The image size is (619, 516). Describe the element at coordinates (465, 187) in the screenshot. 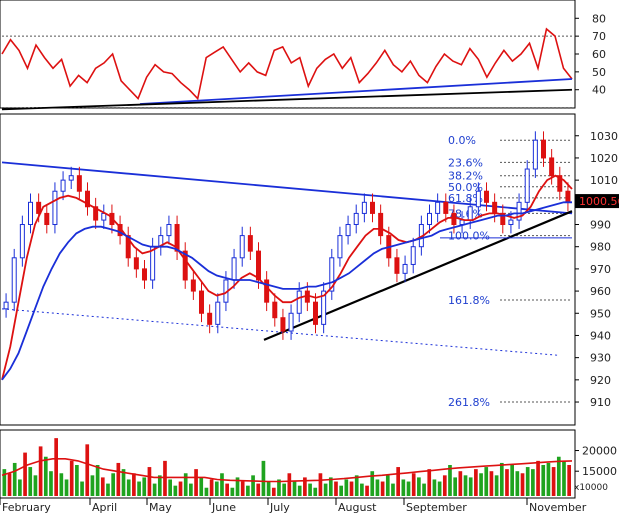

I see `fib-level-label: 50.0%` at that location.